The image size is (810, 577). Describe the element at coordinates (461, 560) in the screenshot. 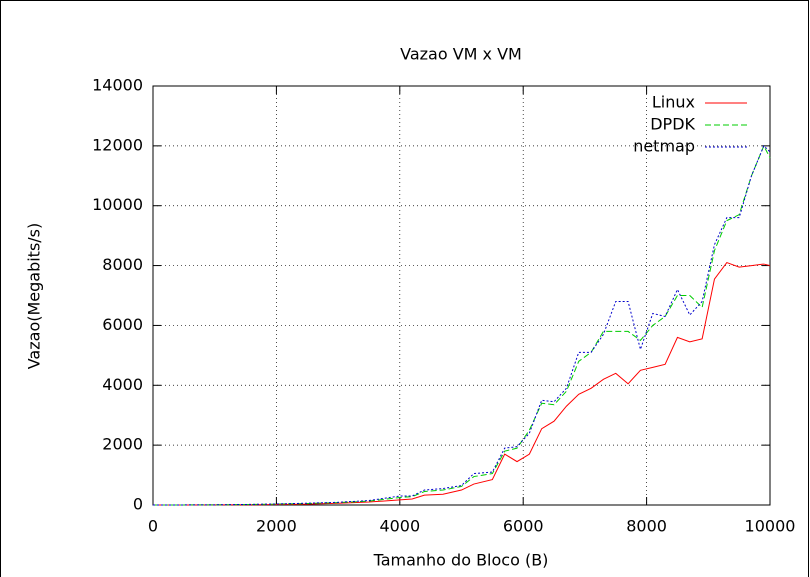

I see `x-axis-label: Tamanho do Bloco (B)` at that location.